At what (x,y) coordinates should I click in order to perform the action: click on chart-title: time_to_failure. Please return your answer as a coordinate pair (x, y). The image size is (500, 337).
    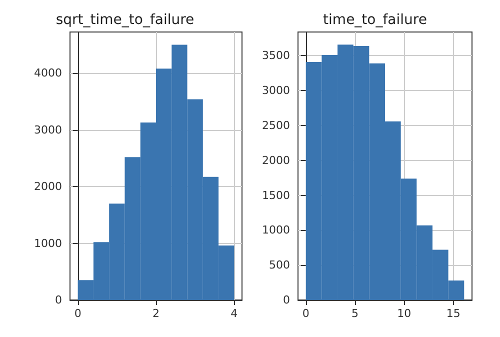
    Looking at the image, I should click on (375, 20).